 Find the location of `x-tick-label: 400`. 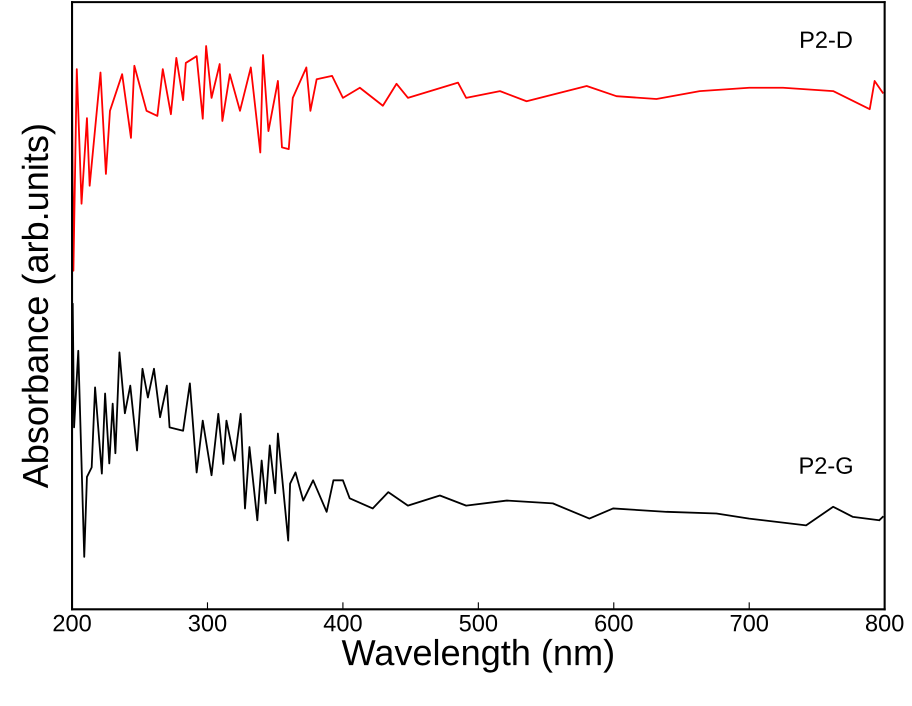

x-tick-label: 400 is located at coordinates (343, 623).